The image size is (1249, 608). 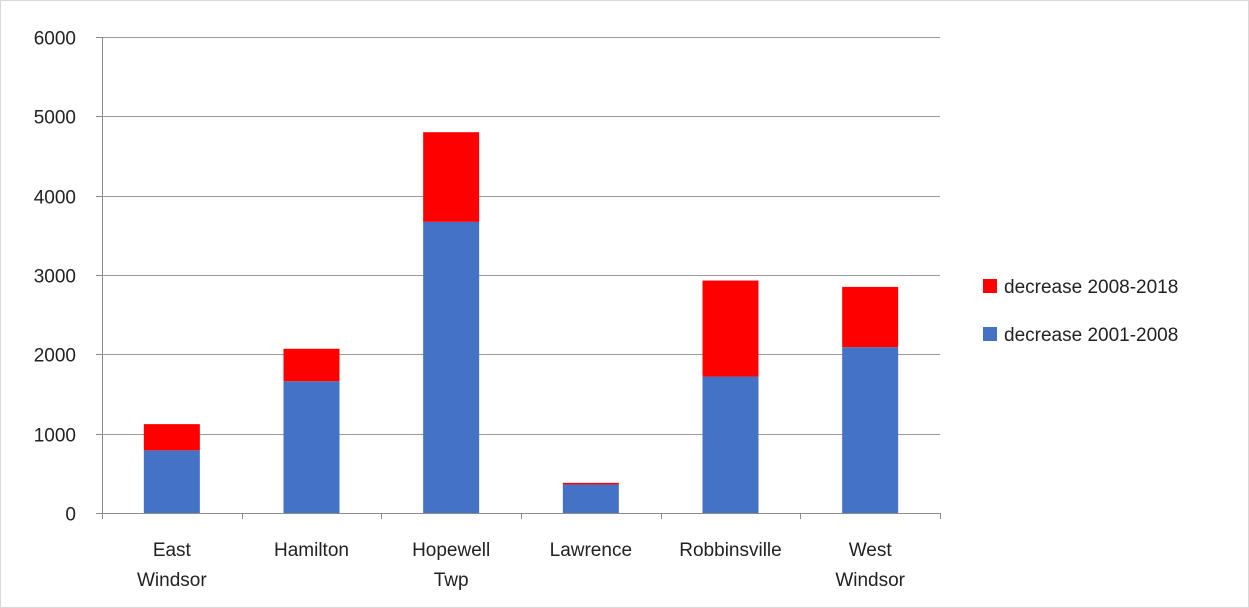 What do you see at coordinates (172, 550) in the screenshot?
I see `x-tick-label: East` at bounding box center [172, 550].